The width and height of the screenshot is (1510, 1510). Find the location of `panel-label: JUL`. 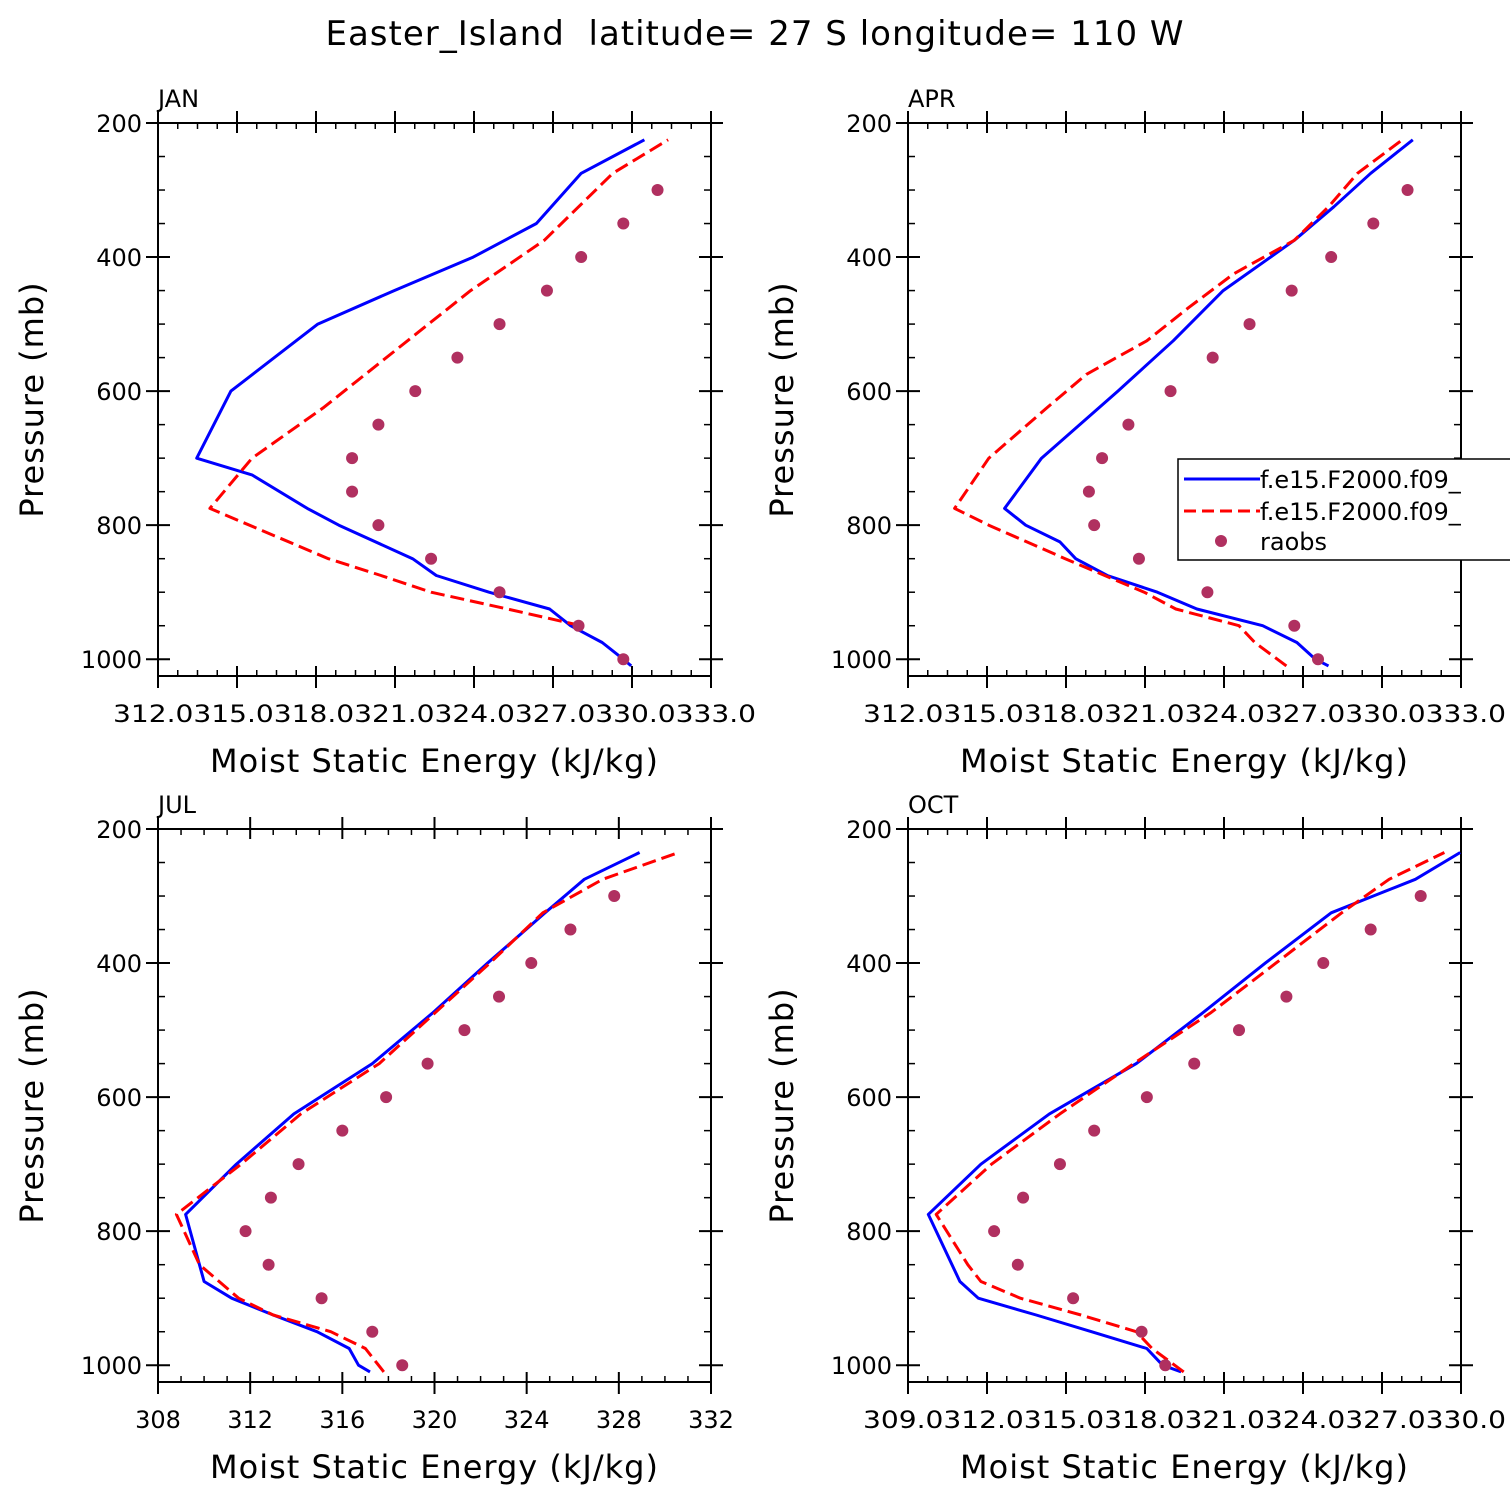

panel-label: JUL is located at coordinates (176, 805).